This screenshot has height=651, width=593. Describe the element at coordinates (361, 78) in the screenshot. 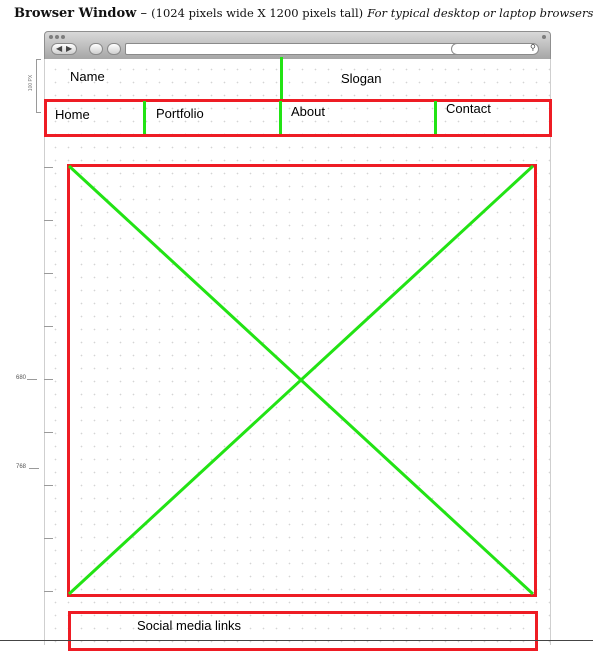

I see `site-slogan: Slogan` at that location.